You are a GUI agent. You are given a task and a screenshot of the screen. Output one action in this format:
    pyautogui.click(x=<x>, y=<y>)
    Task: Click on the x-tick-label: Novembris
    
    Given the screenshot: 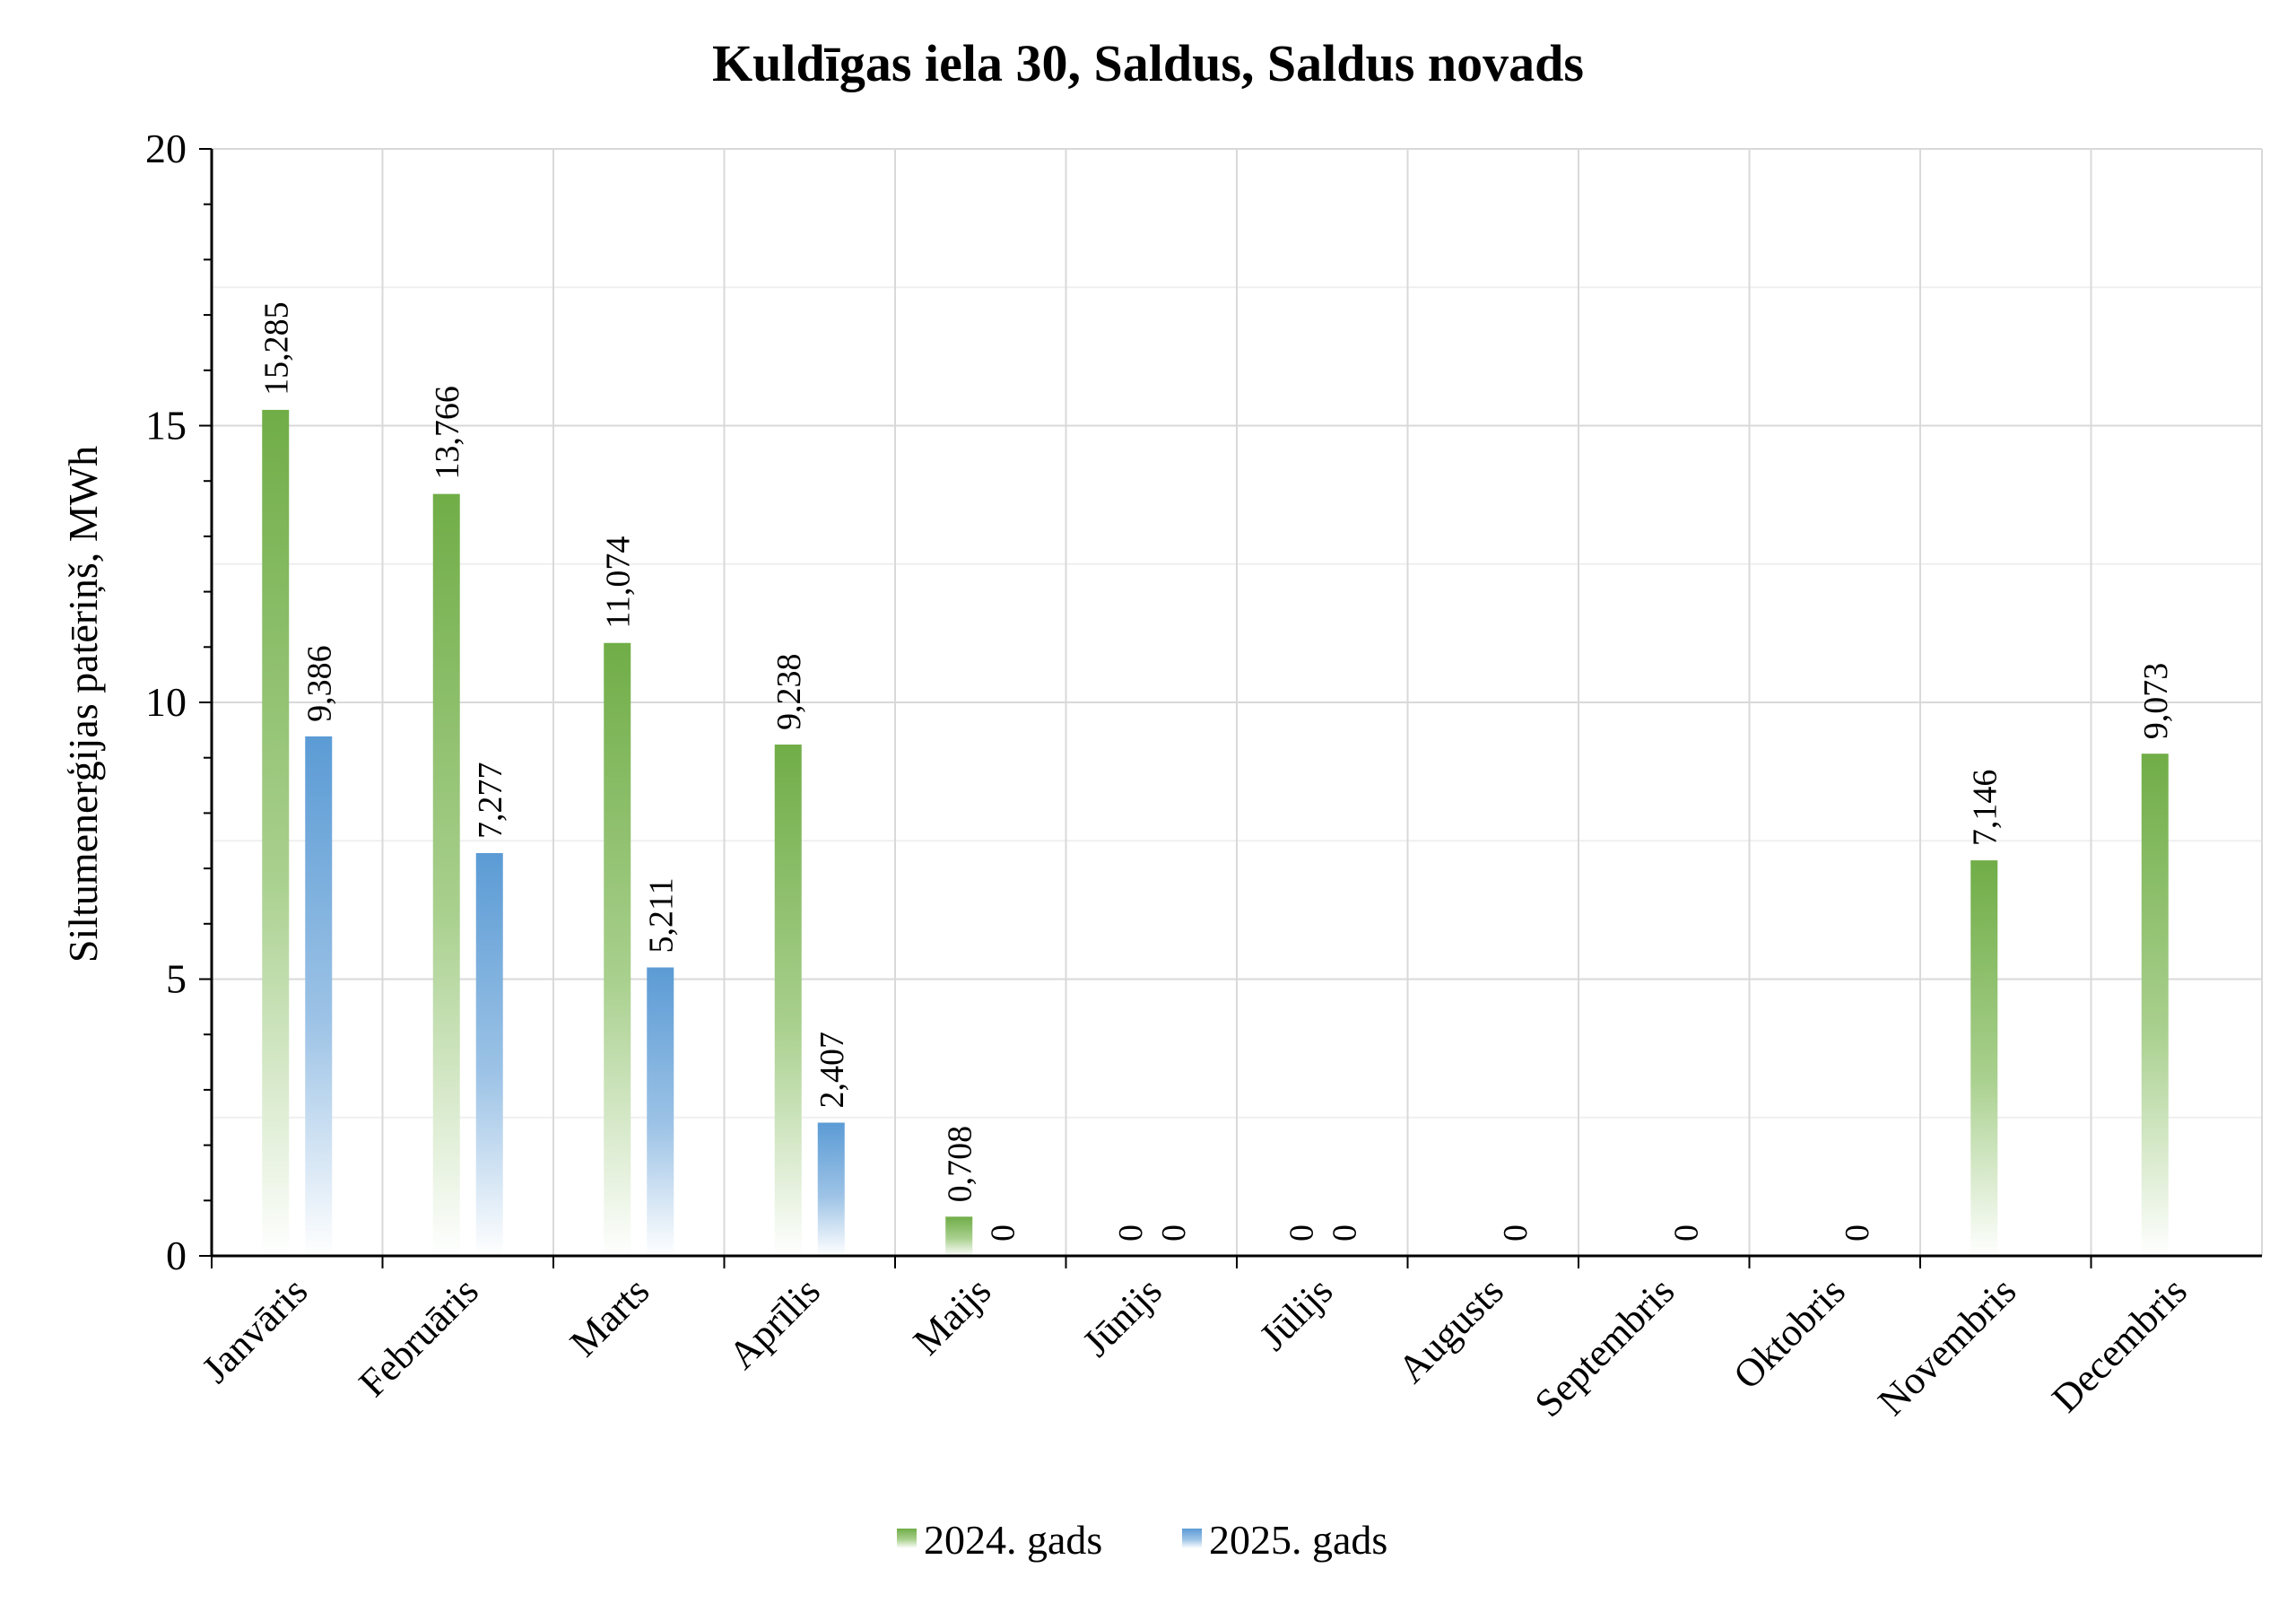 What is the action you would take?
    pyautogui.click(x=1946, y=1346)
    